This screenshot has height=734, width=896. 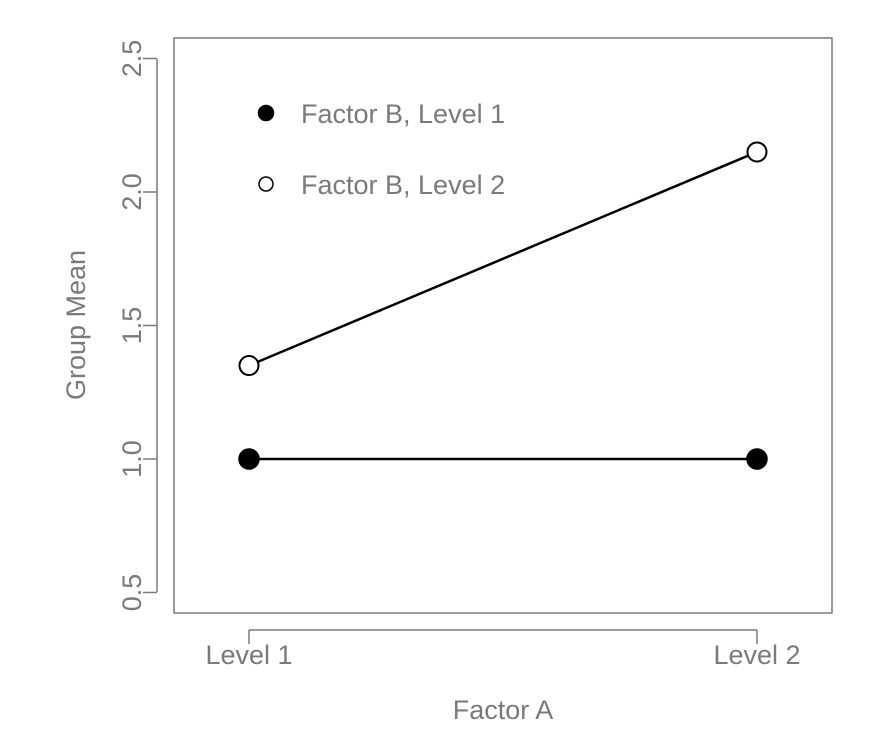 I want to click on y-tick-label: 1.5, so click(x=132, y=326).